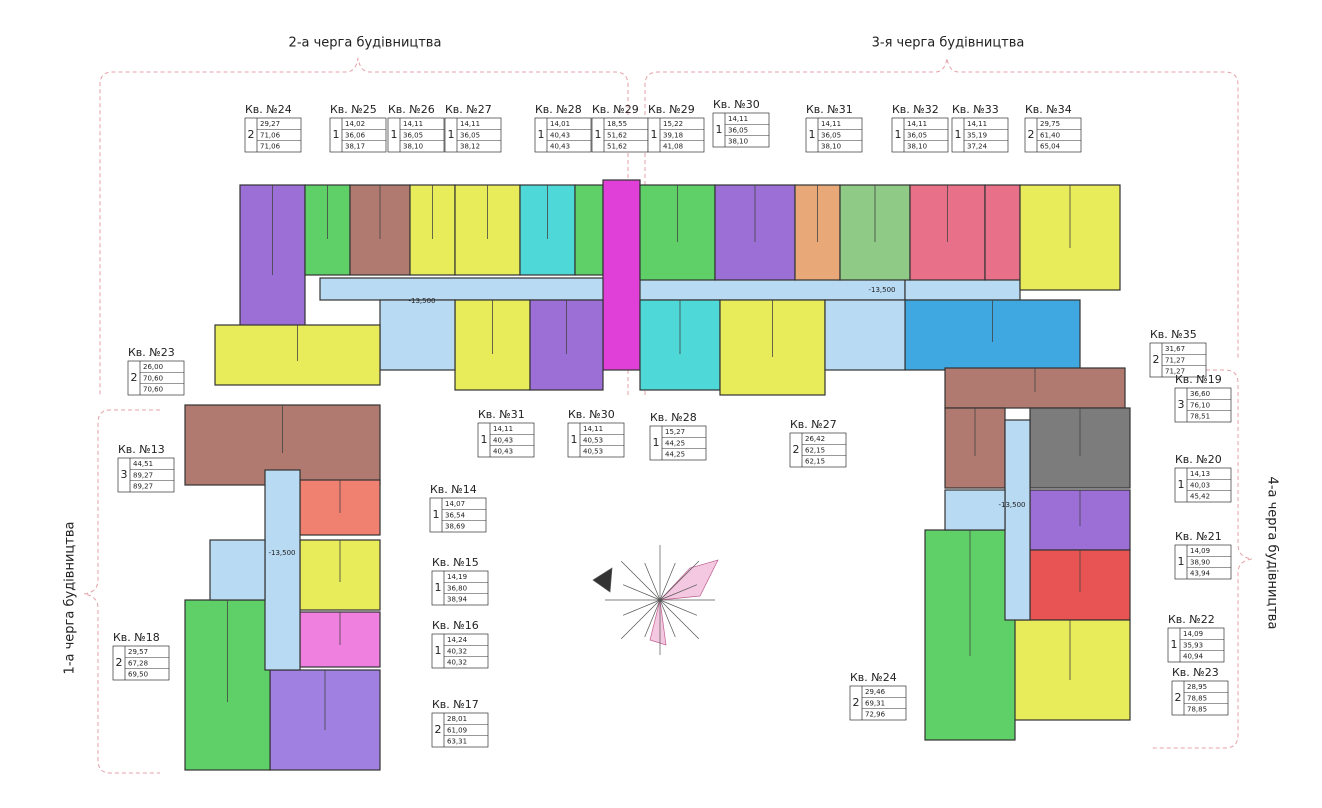 This screenshot has width=1322, height=808. Describe the element at coordinates (457, 588) in the screenshot. I see `area-value: 36,80` at that location.